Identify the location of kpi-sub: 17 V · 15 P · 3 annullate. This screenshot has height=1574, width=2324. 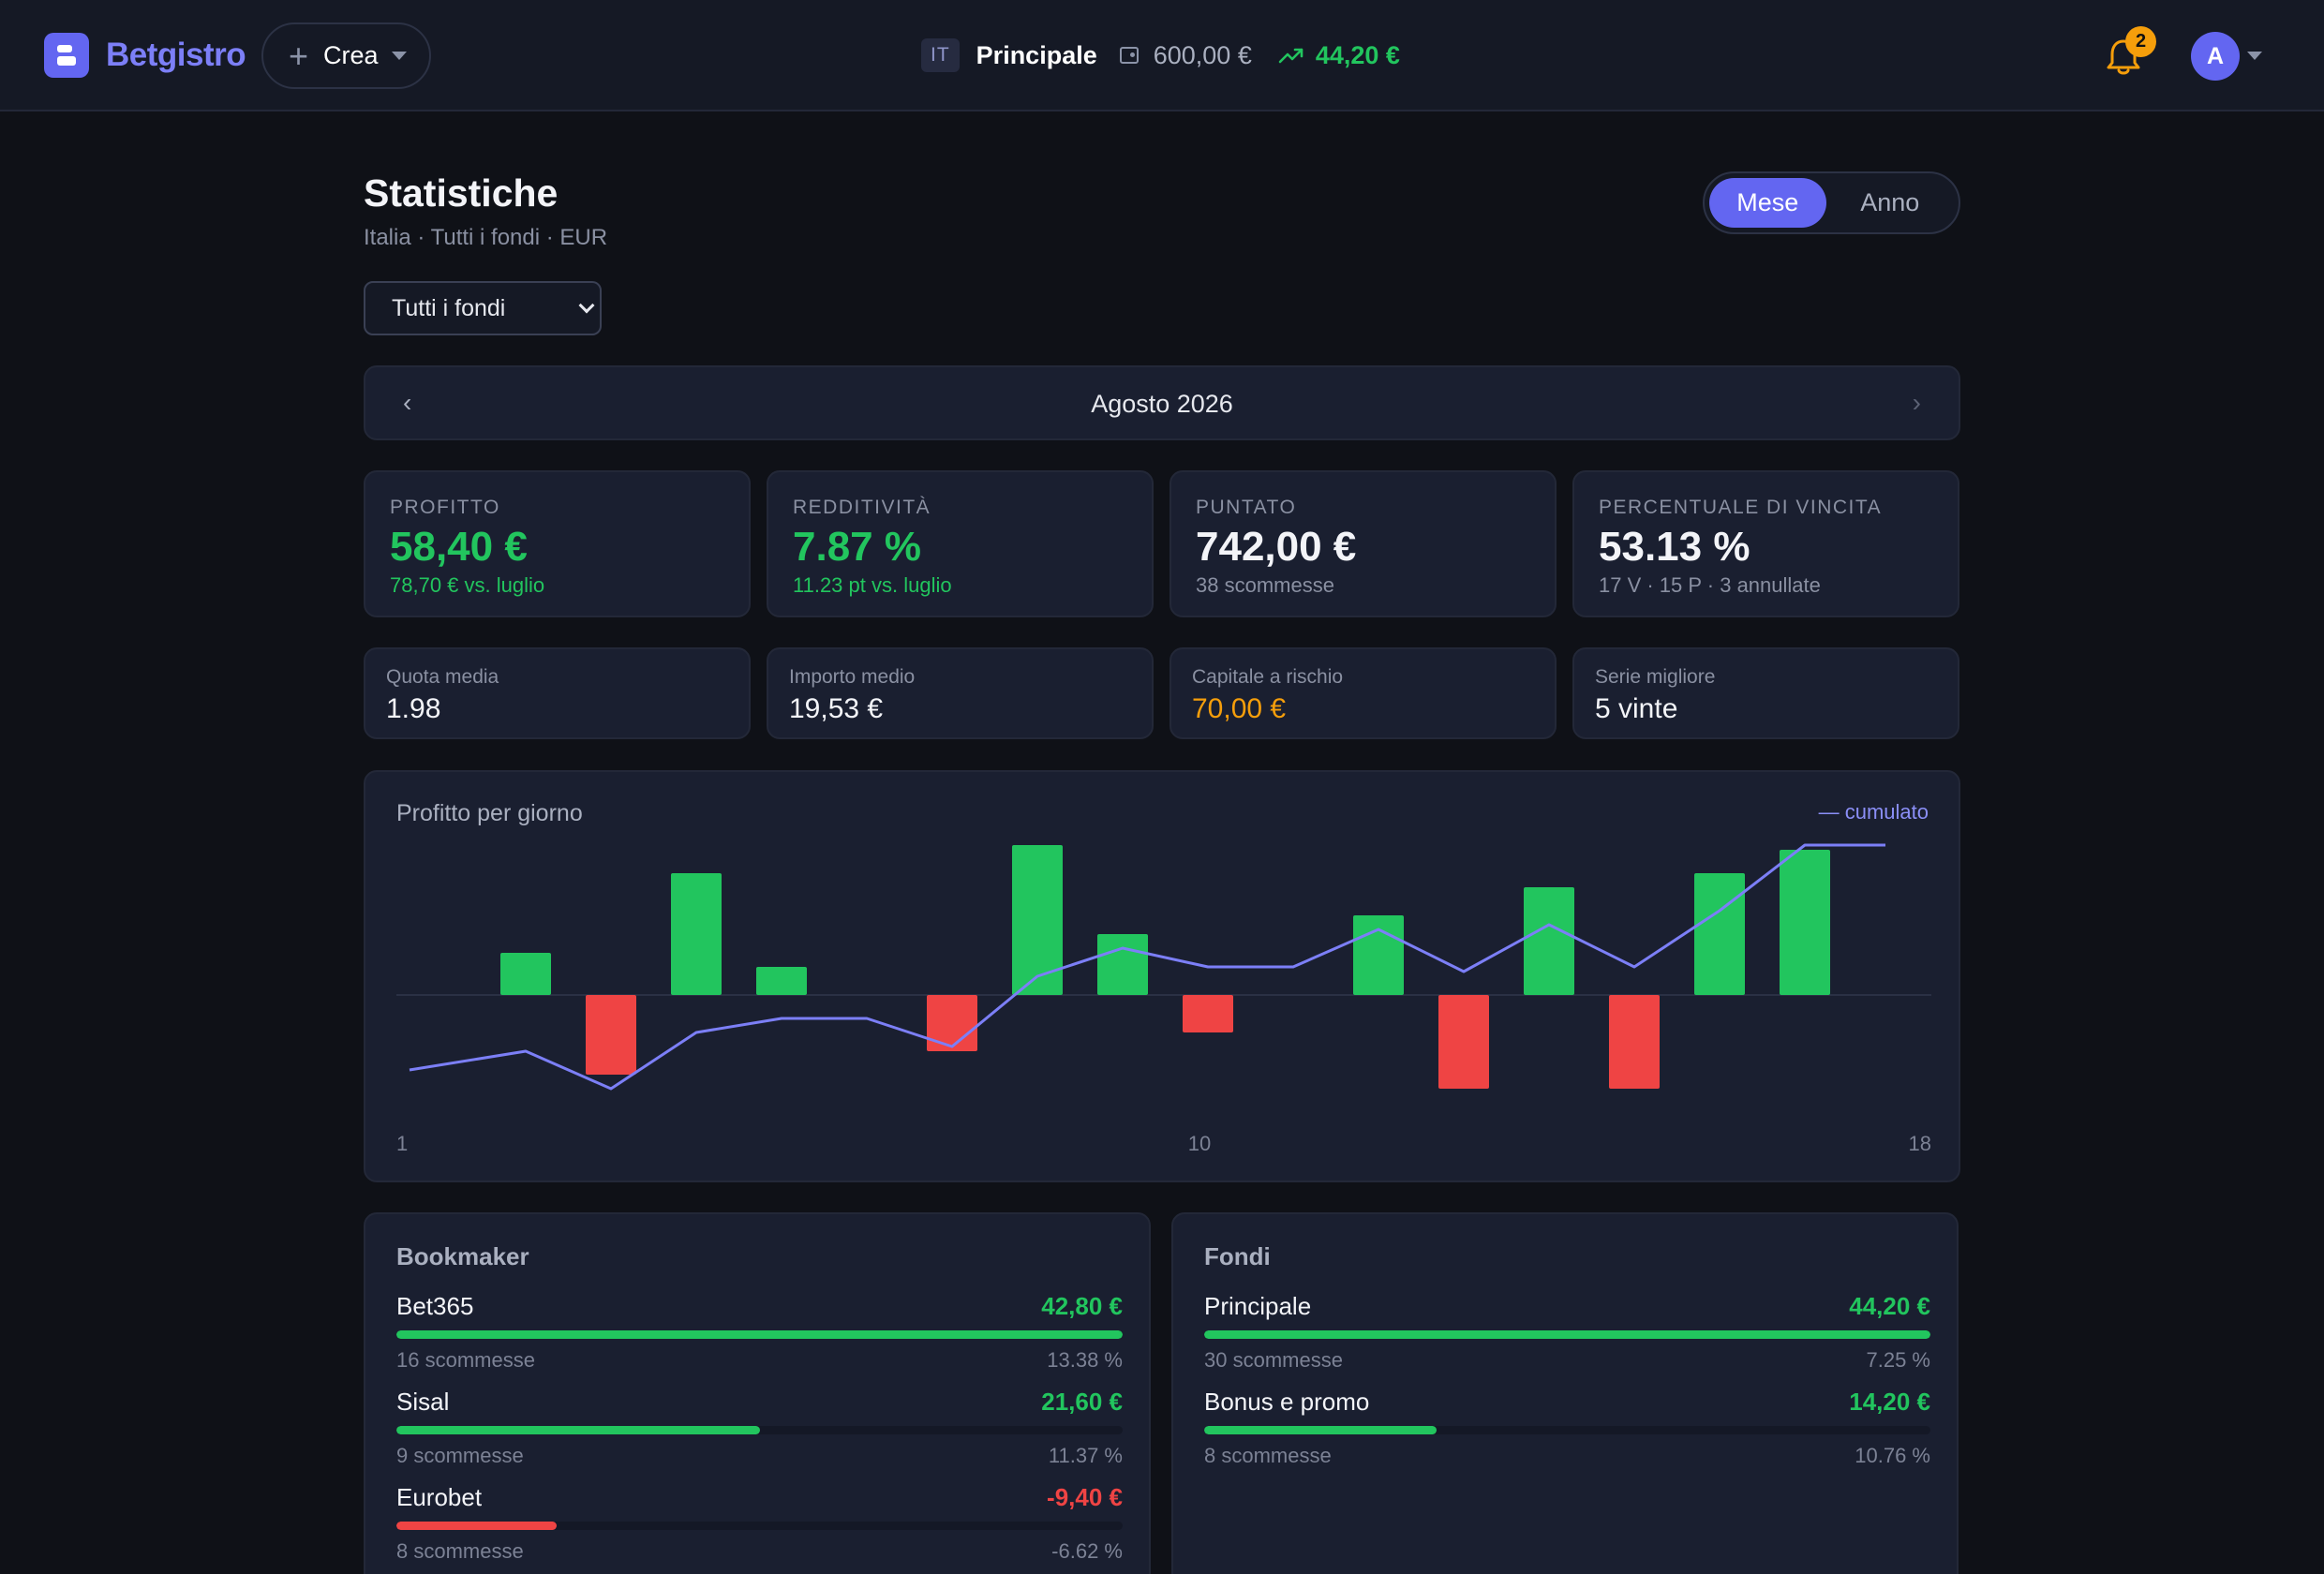
(1710, 585).